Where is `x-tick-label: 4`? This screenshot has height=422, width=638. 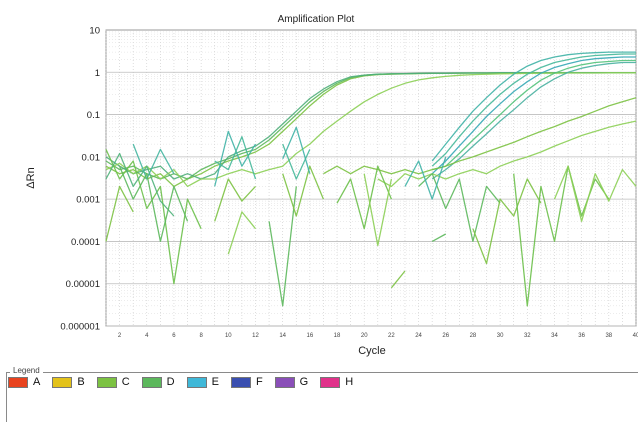
x-tick-label: 4 is located at coordinates (147, 336).